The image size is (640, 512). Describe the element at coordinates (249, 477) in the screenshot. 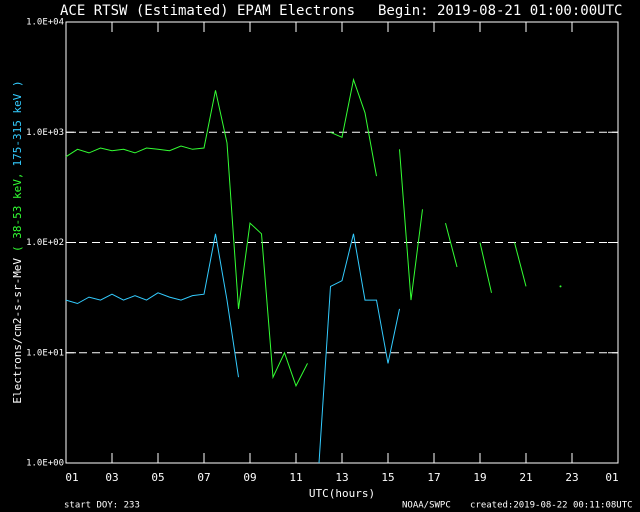

I see `x-tick-label: 09` at that location.